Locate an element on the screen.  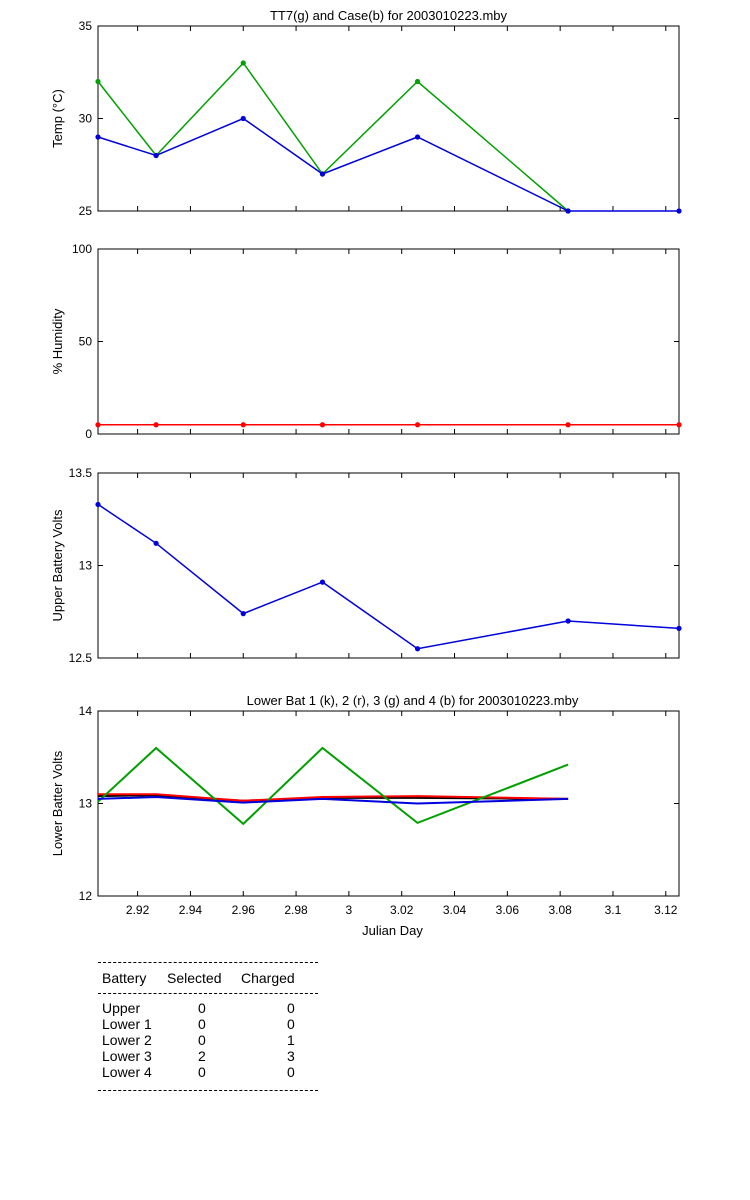
battery-name: Lower 3 is located at coordinates (127, 1056).